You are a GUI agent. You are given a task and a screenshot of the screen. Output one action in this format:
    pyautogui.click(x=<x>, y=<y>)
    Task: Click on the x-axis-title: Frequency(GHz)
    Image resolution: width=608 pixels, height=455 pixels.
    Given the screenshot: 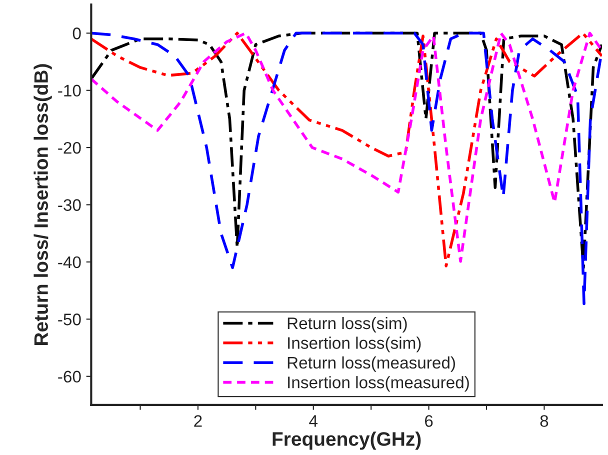 What is the action you would take?
    pyautogui.click(x=346, y=441)
    